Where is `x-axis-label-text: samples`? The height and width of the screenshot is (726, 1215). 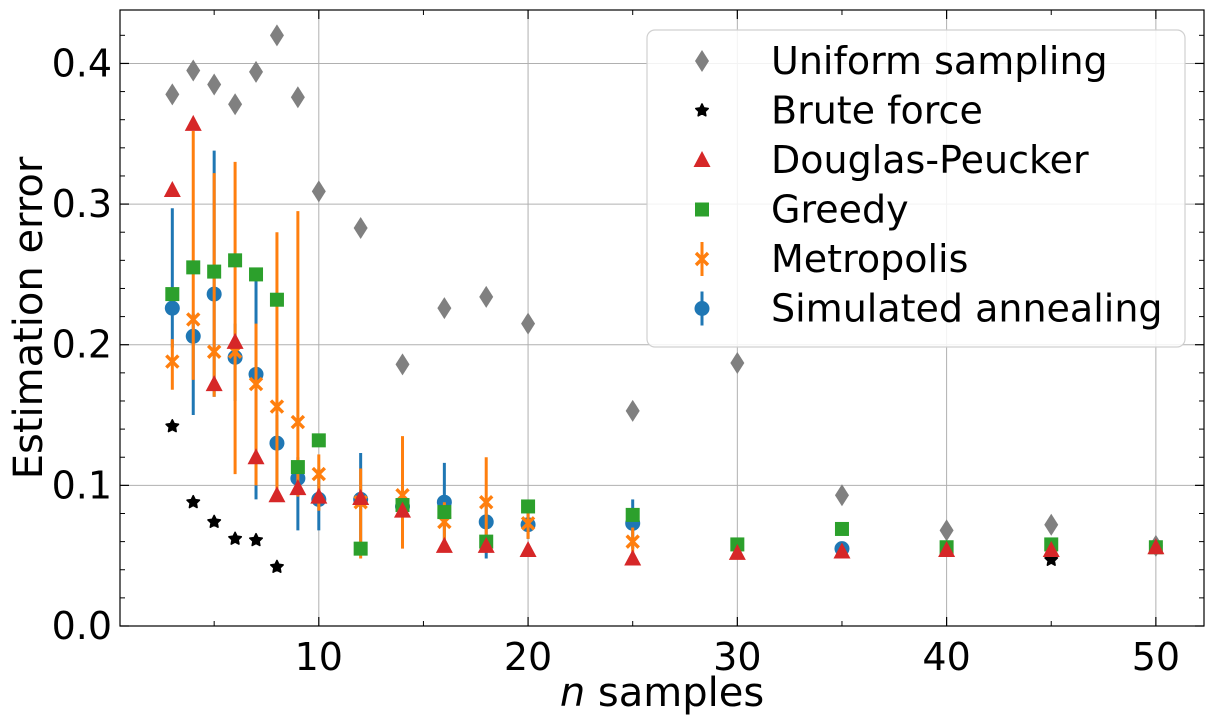 x-axis-label-text: samples is located at coordinates (674, 693).